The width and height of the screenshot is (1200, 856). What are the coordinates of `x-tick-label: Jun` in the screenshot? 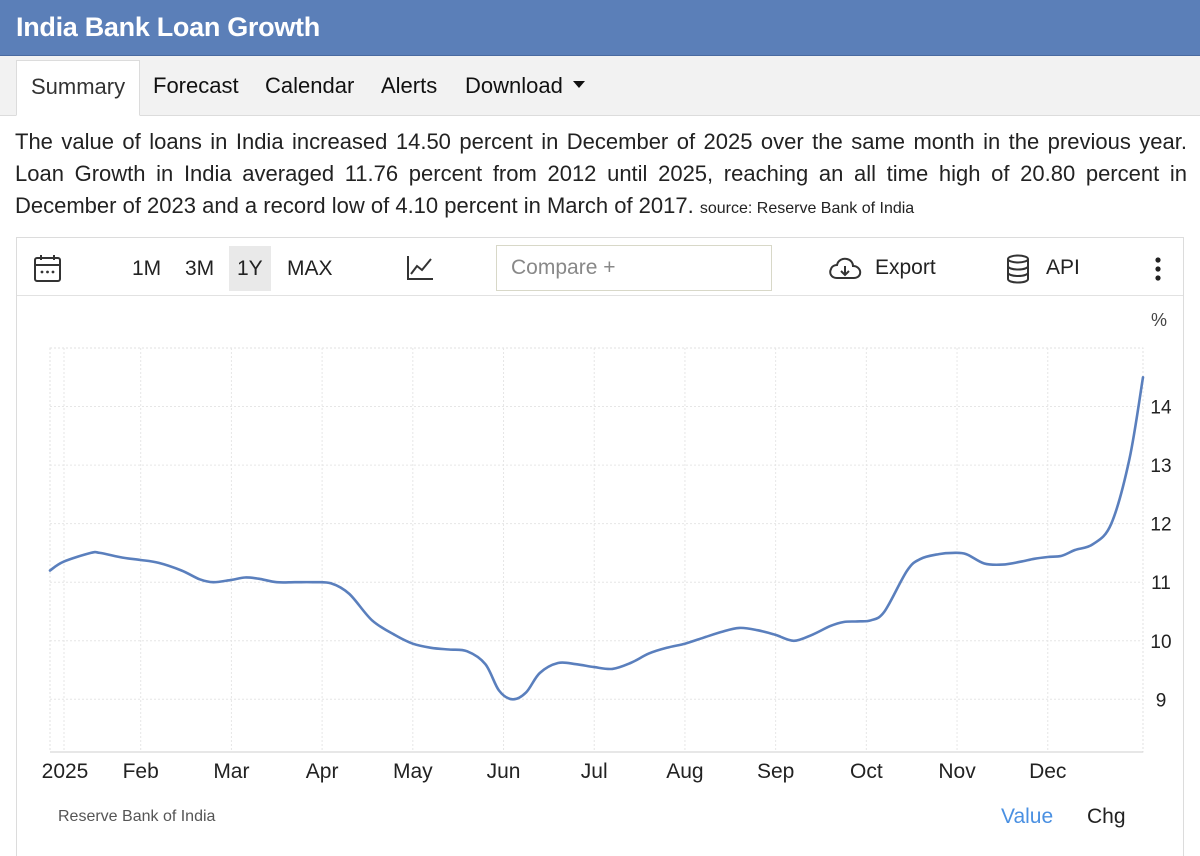 It's located at (504, 771).